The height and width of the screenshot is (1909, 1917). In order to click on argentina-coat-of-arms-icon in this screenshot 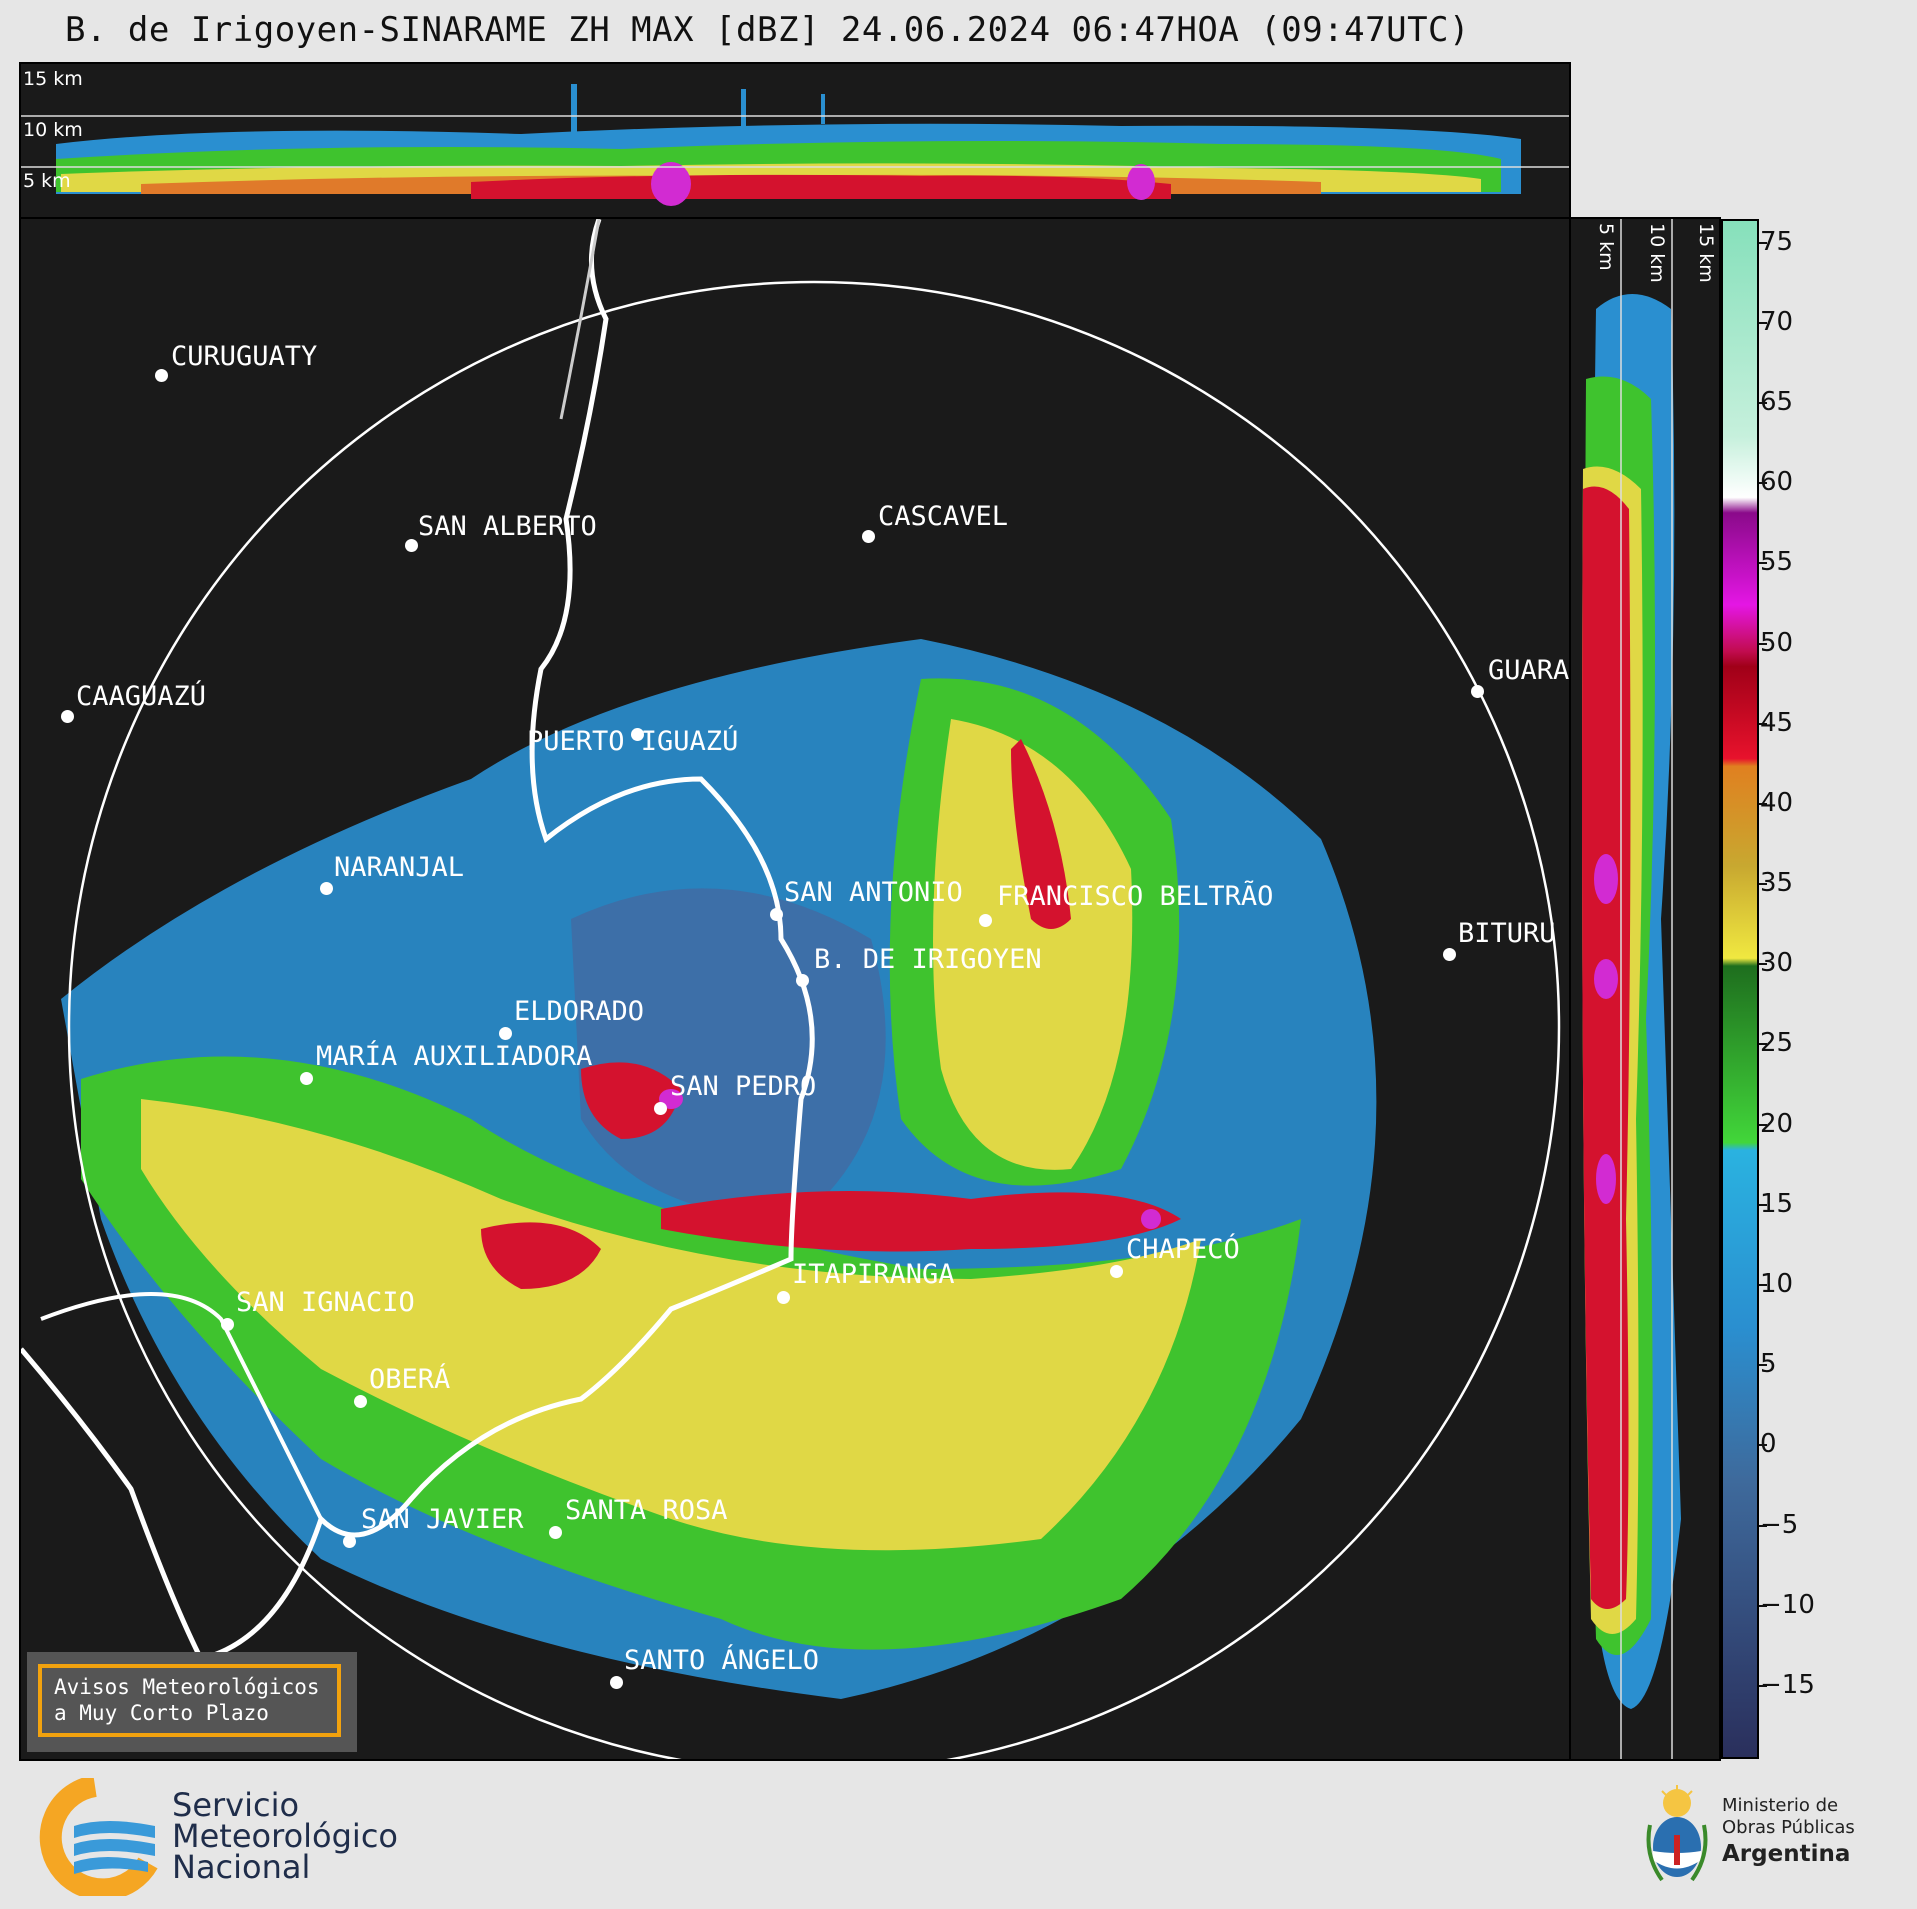, I will do `click(1677, 1835)`.